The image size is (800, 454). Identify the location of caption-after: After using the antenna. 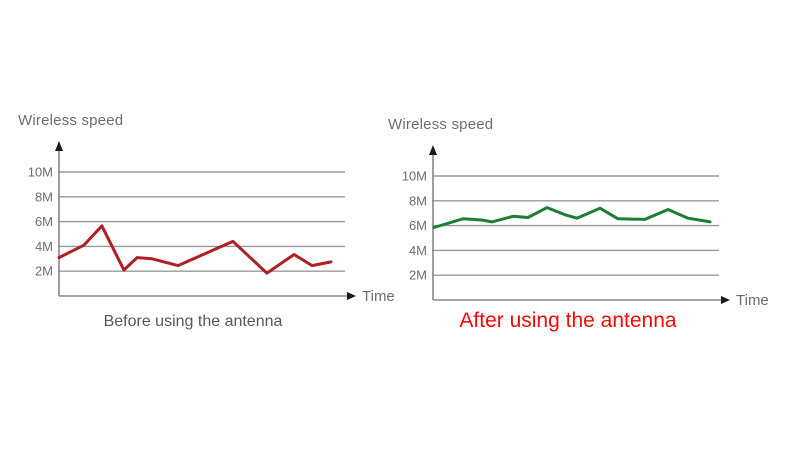
(568, 320).